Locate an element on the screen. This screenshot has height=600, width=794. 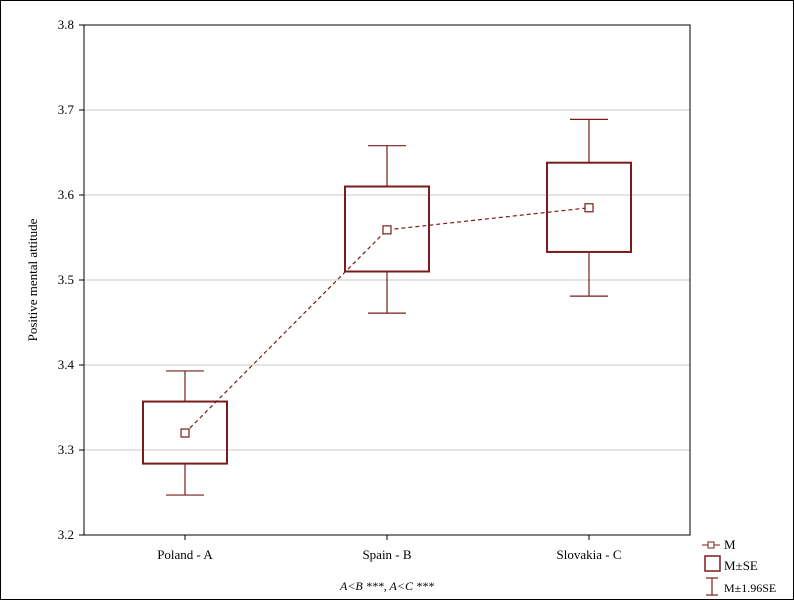
y-tick-label: 3.8 is located at coordinates (66, 24).